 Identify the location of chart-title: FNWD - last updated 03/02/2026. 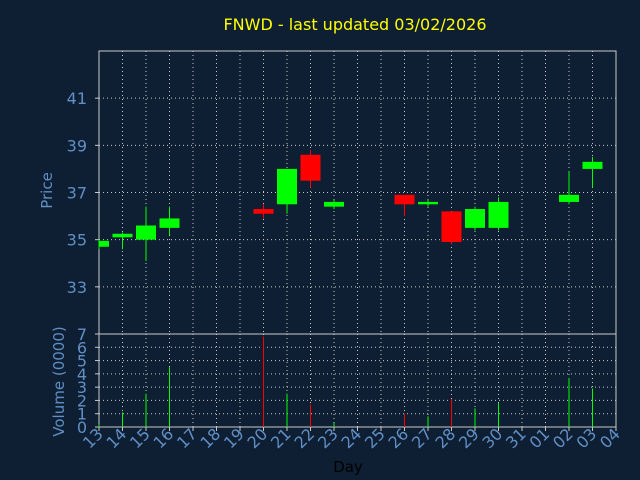
(354, 24).